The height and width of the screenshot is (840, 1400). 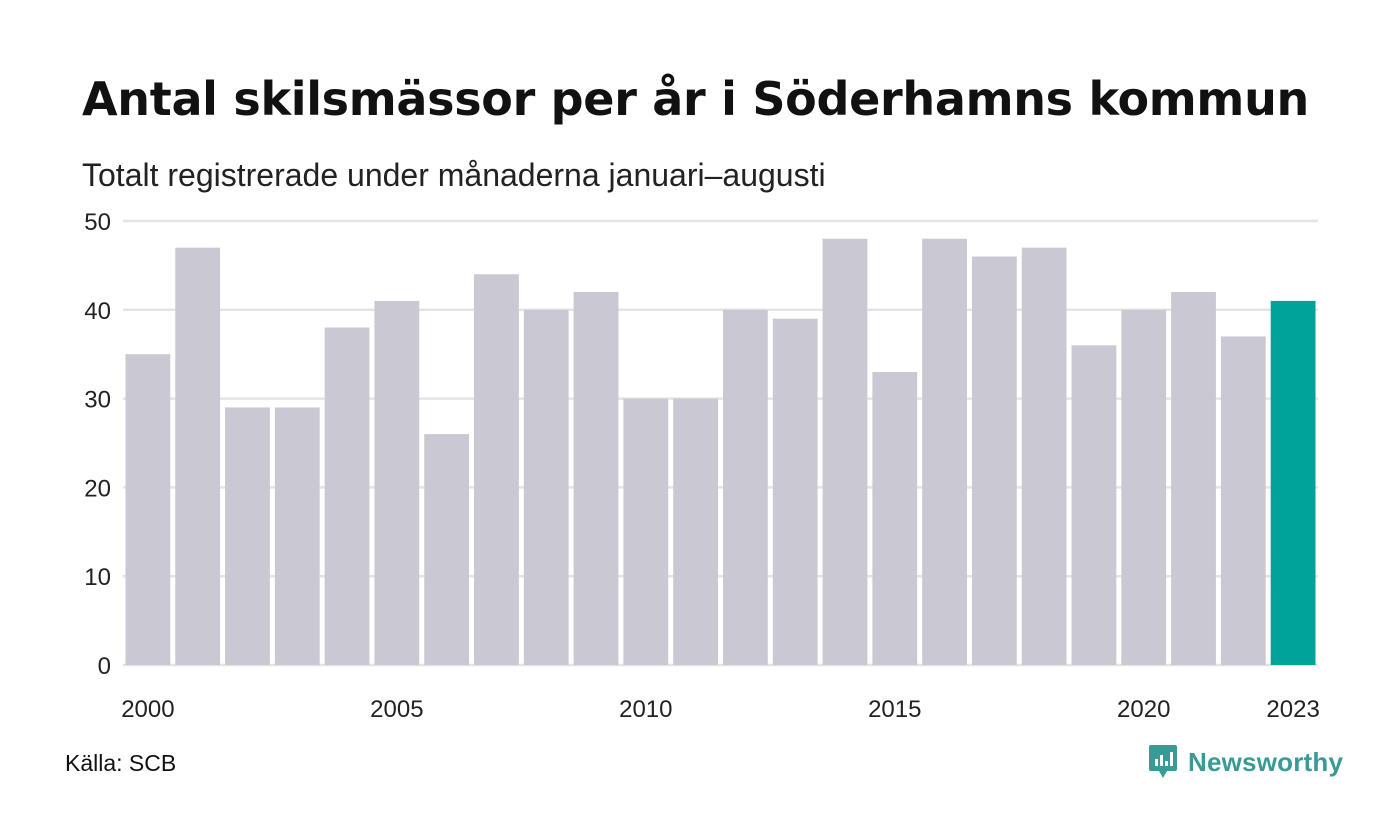 I want to click on bar-2019, so click(x=1094, y=505).